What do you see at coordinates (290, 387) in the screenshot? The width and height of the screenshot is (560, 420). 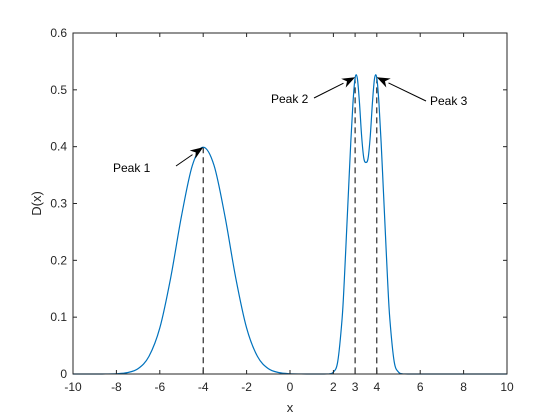 I see `x-tick-label-5: 0` at bounding box center [290, 387].